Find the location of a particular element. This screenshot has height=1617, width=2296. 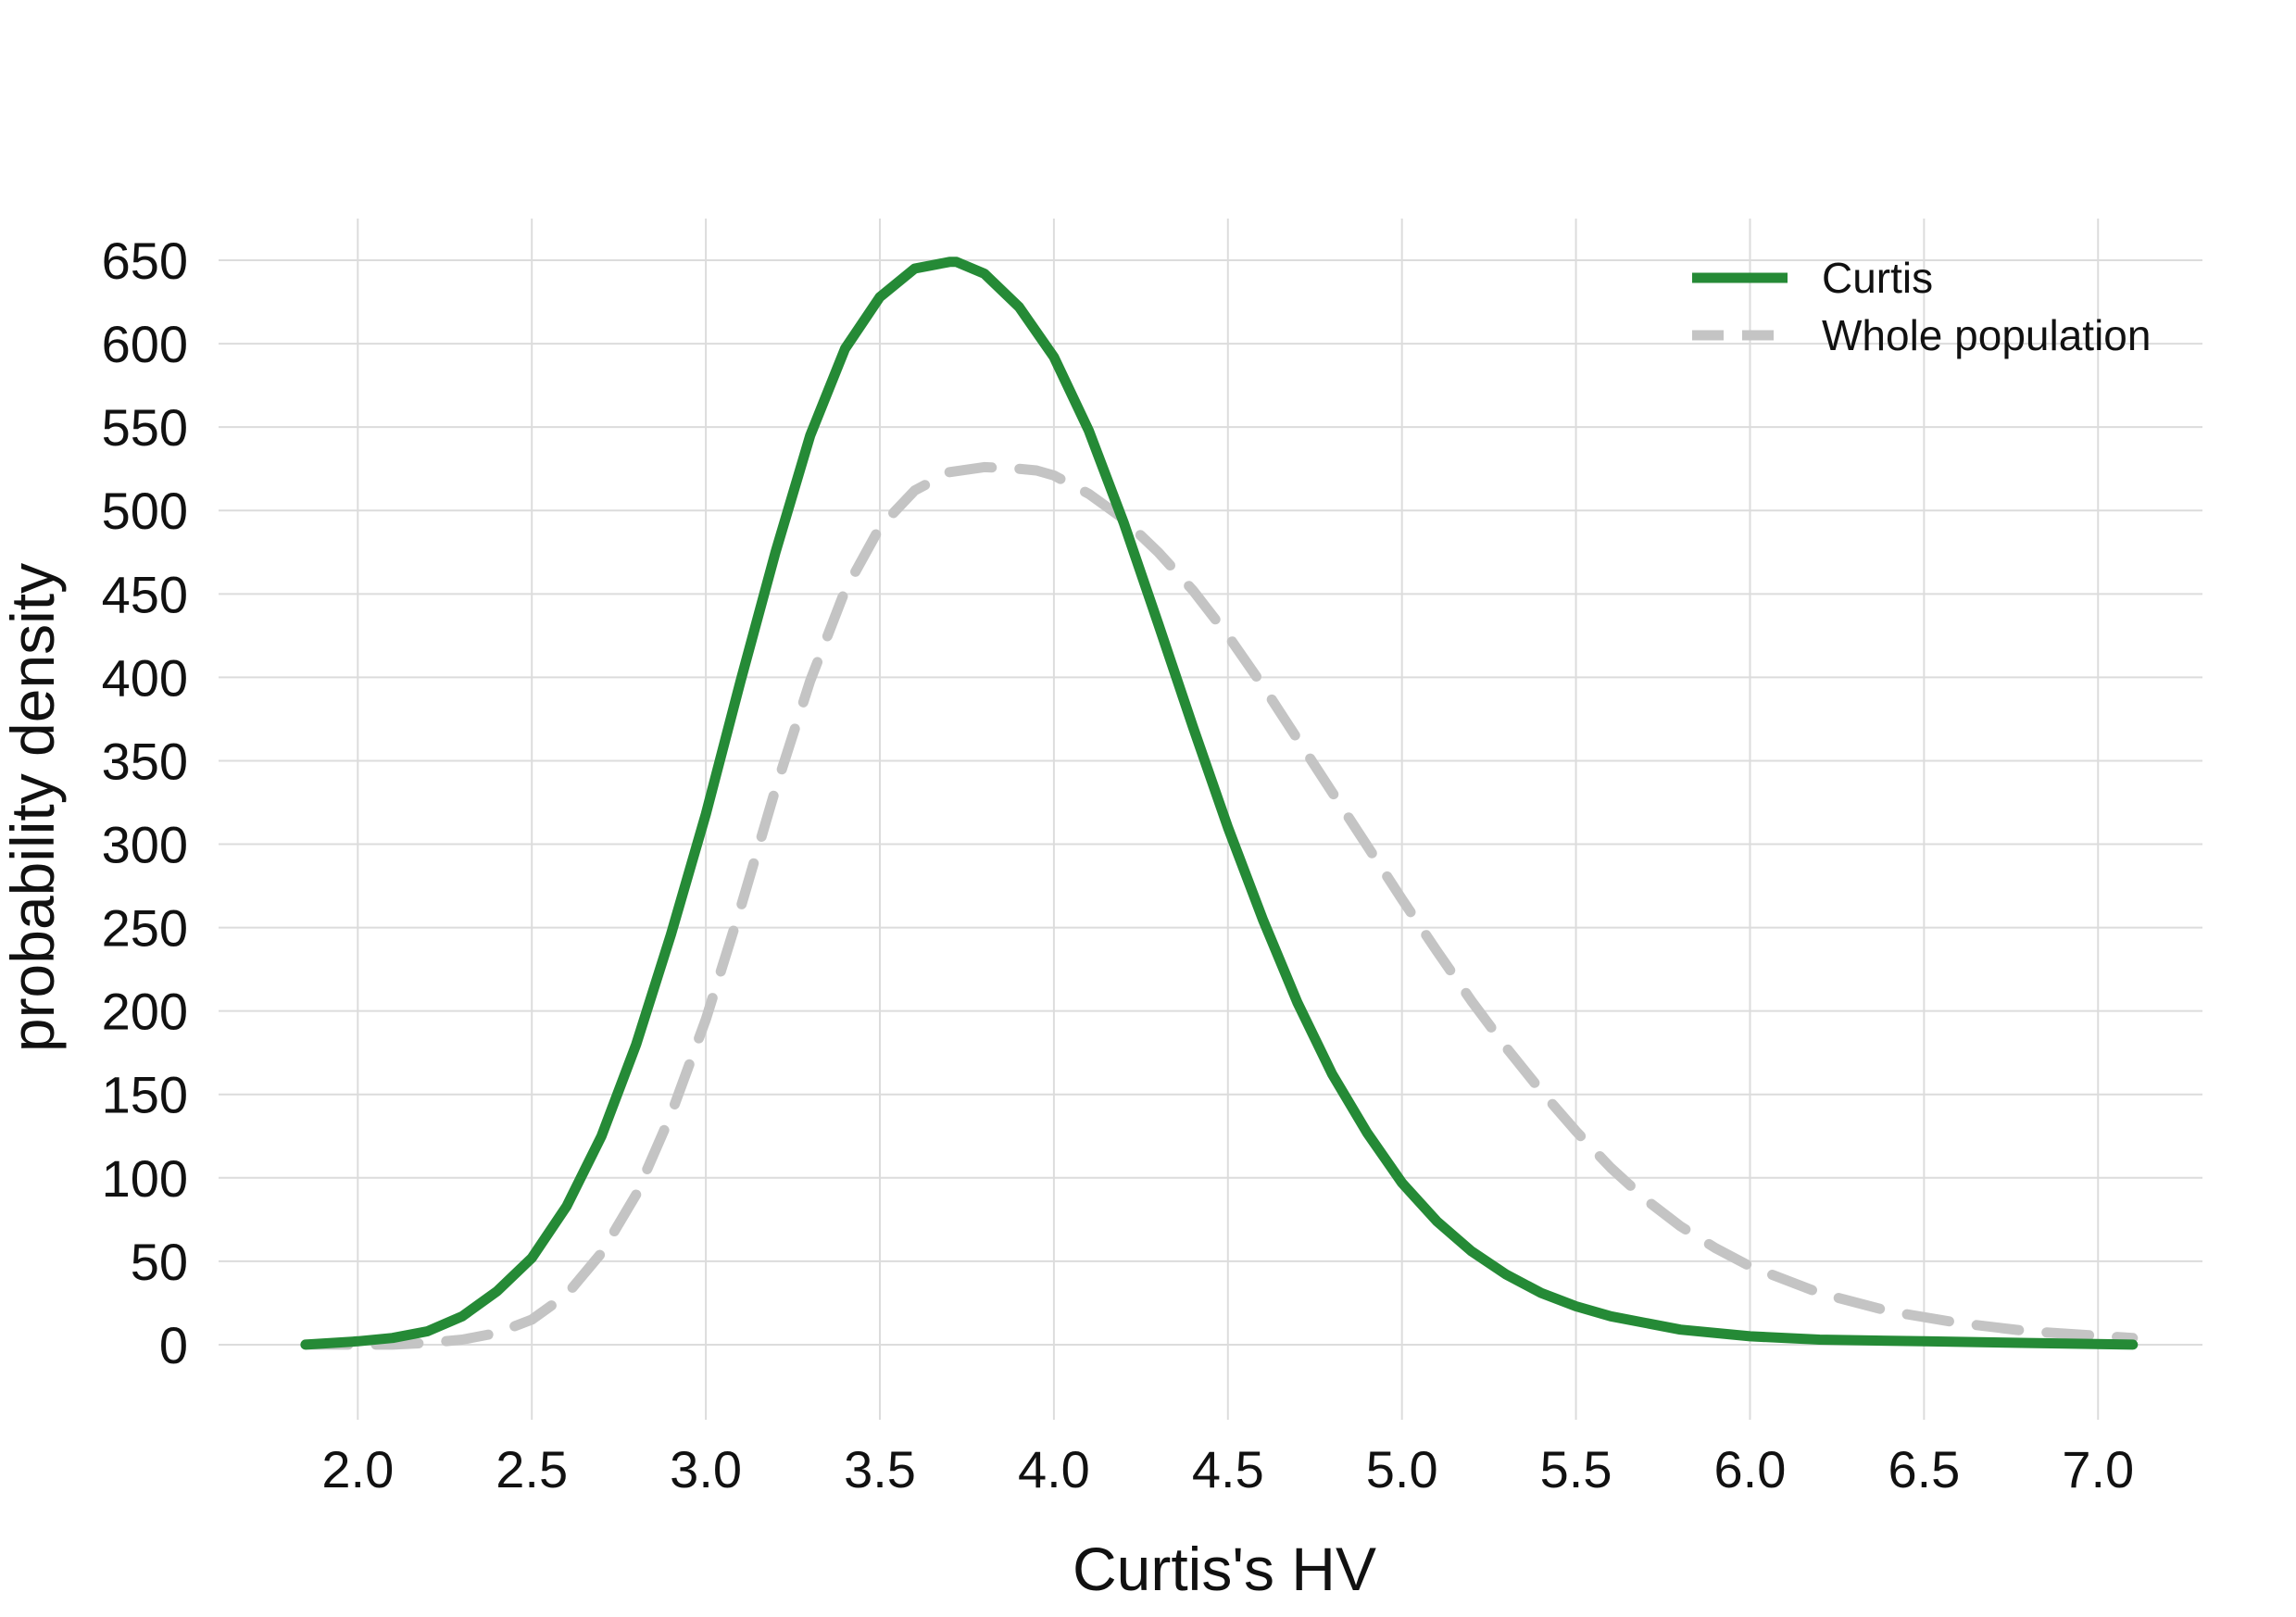

y-tick-label: 400 is located at coordinates (145, 677).